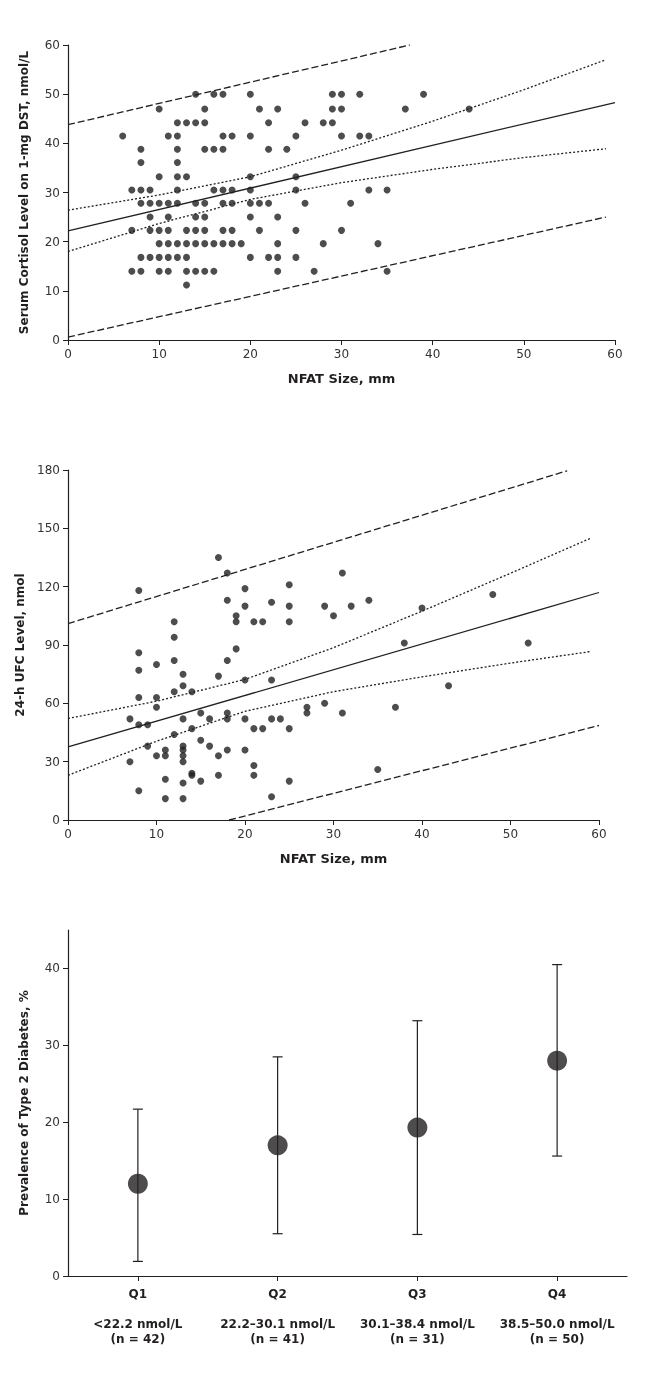  What do you see at coordinates (557, 1316) in the screenshot?
I see `category-label: Q4 38.5–50.0 nmol/L (n = 50)` at bounding box center [557, 1316].